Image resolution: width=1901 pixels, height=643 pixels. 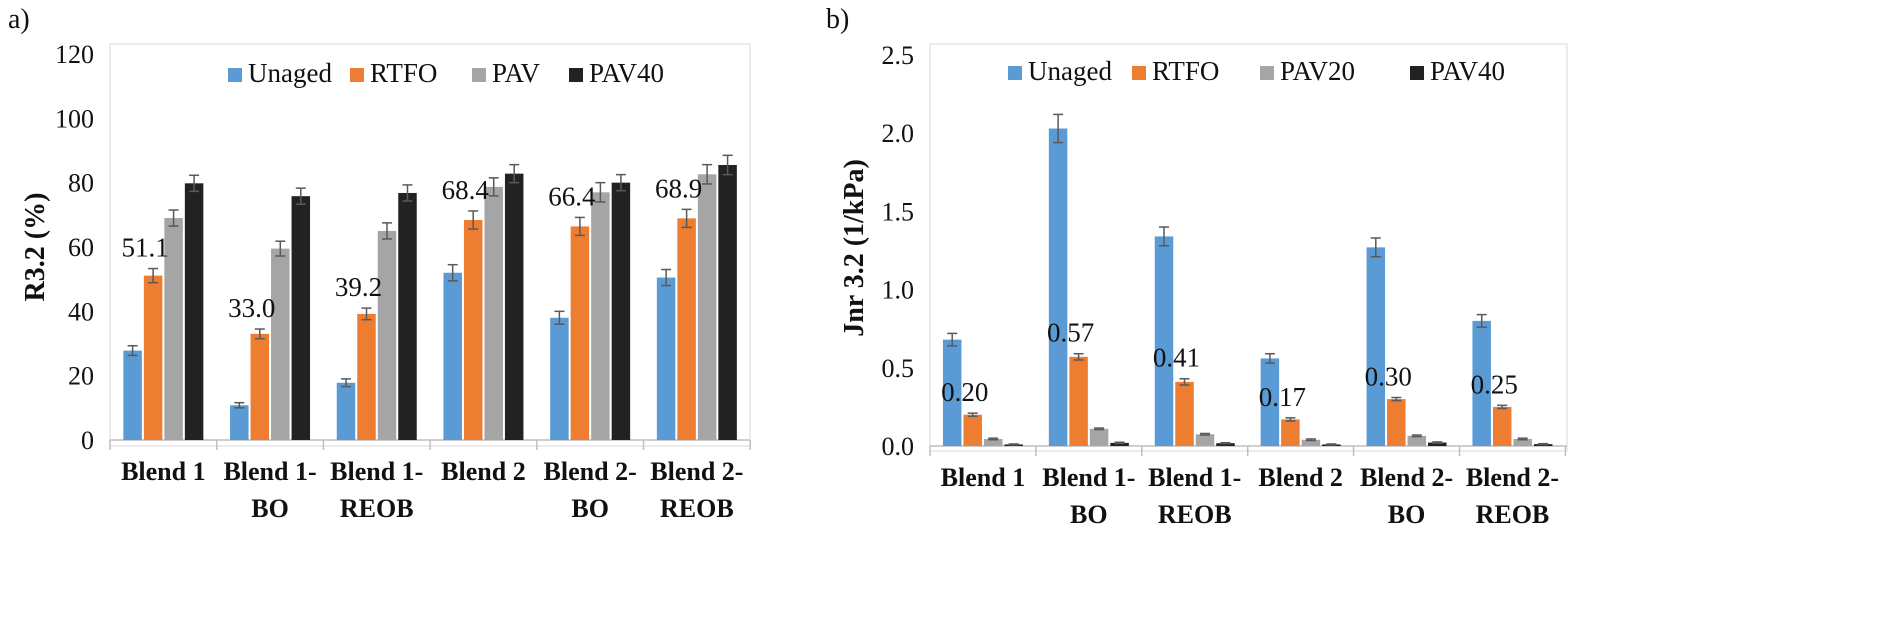 I want to click on y-tick-label: 0.0, so click(x=898, y=446).